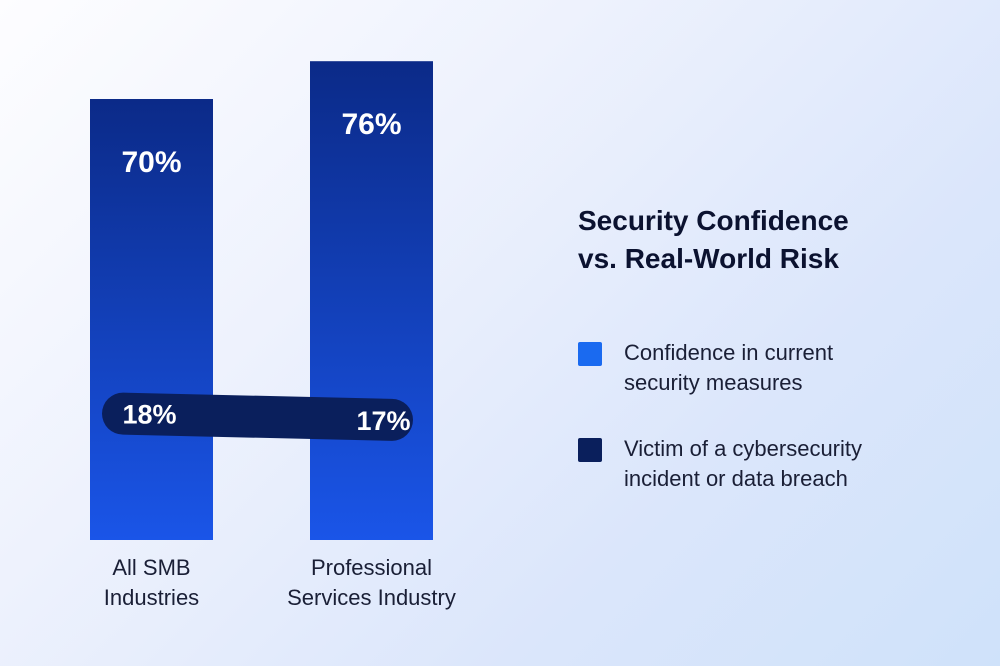 Image resolution: width=1000 pixels, height=666 pixels. What do you see at coordinates (151, 597) in the screenshot?
I see `category-label-1-line-2: Industries` at bounding box center [151, 597].